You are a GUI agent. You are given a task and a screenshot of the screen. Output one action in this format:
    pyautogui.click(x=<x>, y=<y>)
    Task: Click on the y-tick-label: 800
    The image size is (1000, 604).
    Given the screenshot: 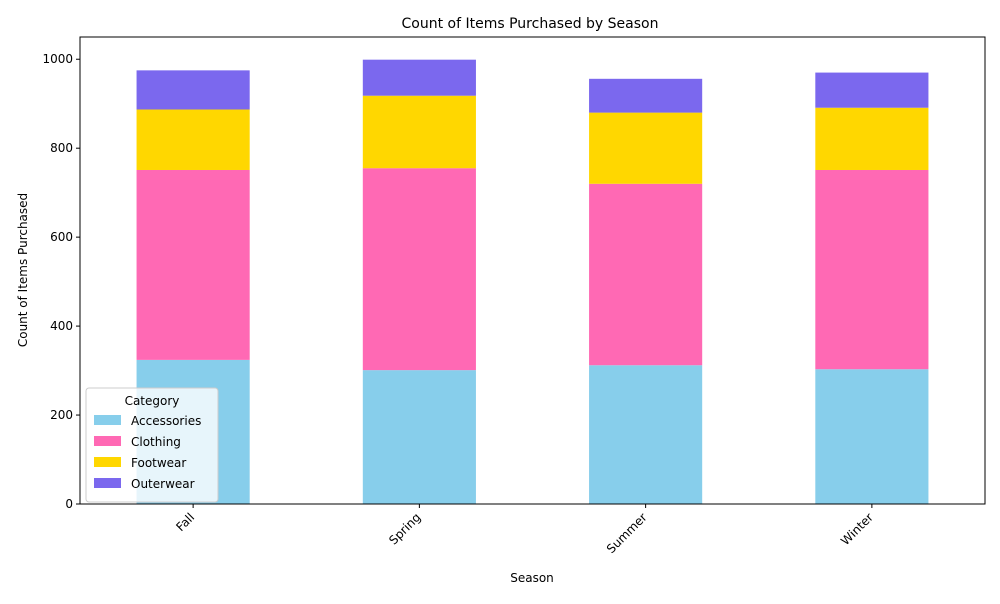 What is the action you would take?
    pyautogui.click(x=61, y=148)
    